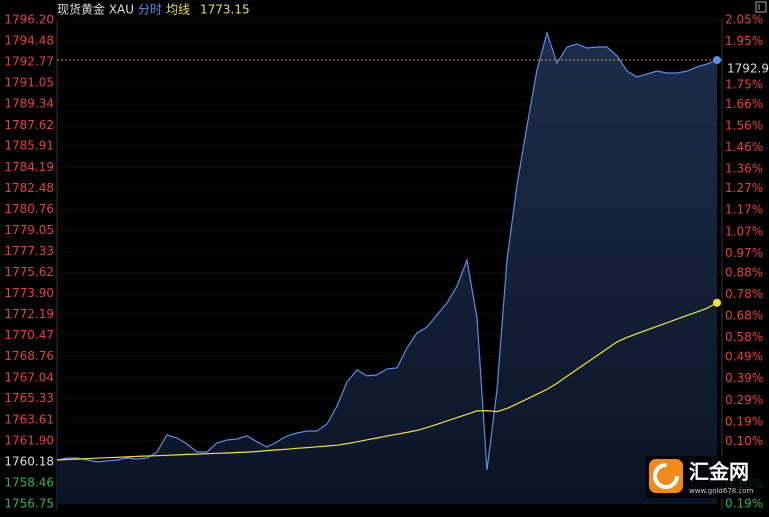 This screenshot has width=769, height=517. What do you see at coordinates (29, 83) in the screenshot?
I see `y-tick-label: 1791.05` at bounding box center [29, 83].